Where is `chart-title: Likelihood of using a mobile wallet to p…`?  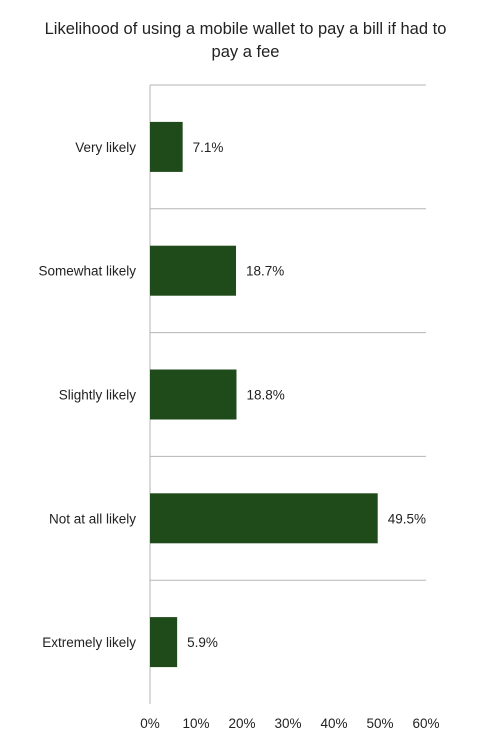
chart-title: Likelihood of using a mobile wallet to p… is located at coordinates (245, 40).